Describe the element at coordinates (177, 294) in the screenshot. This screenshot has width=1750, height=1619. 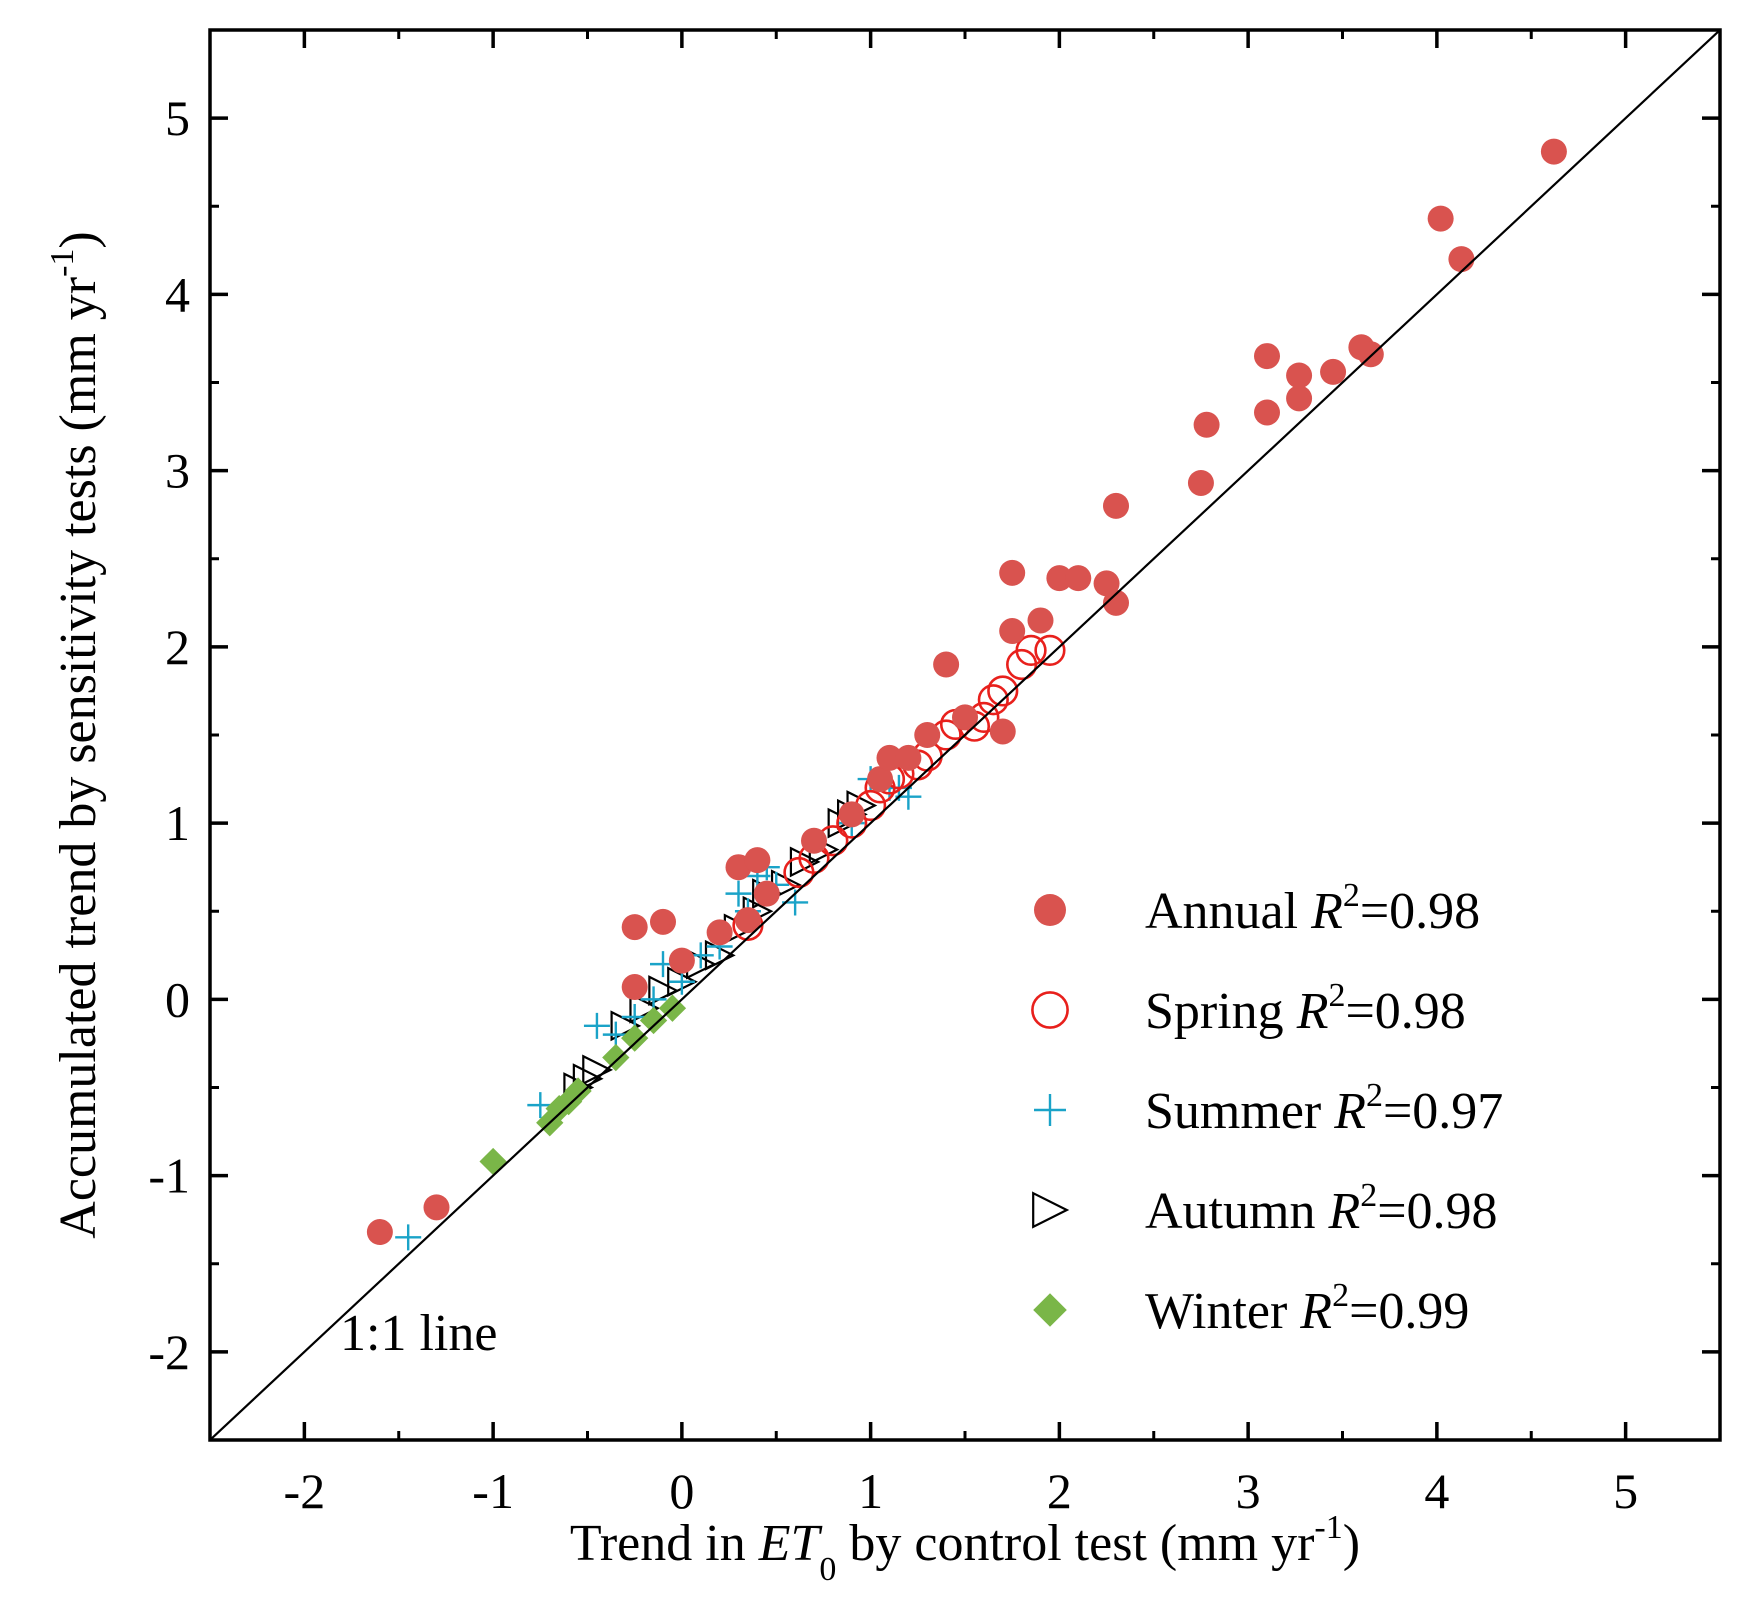
I see `y-tick-label: 4` at that location.